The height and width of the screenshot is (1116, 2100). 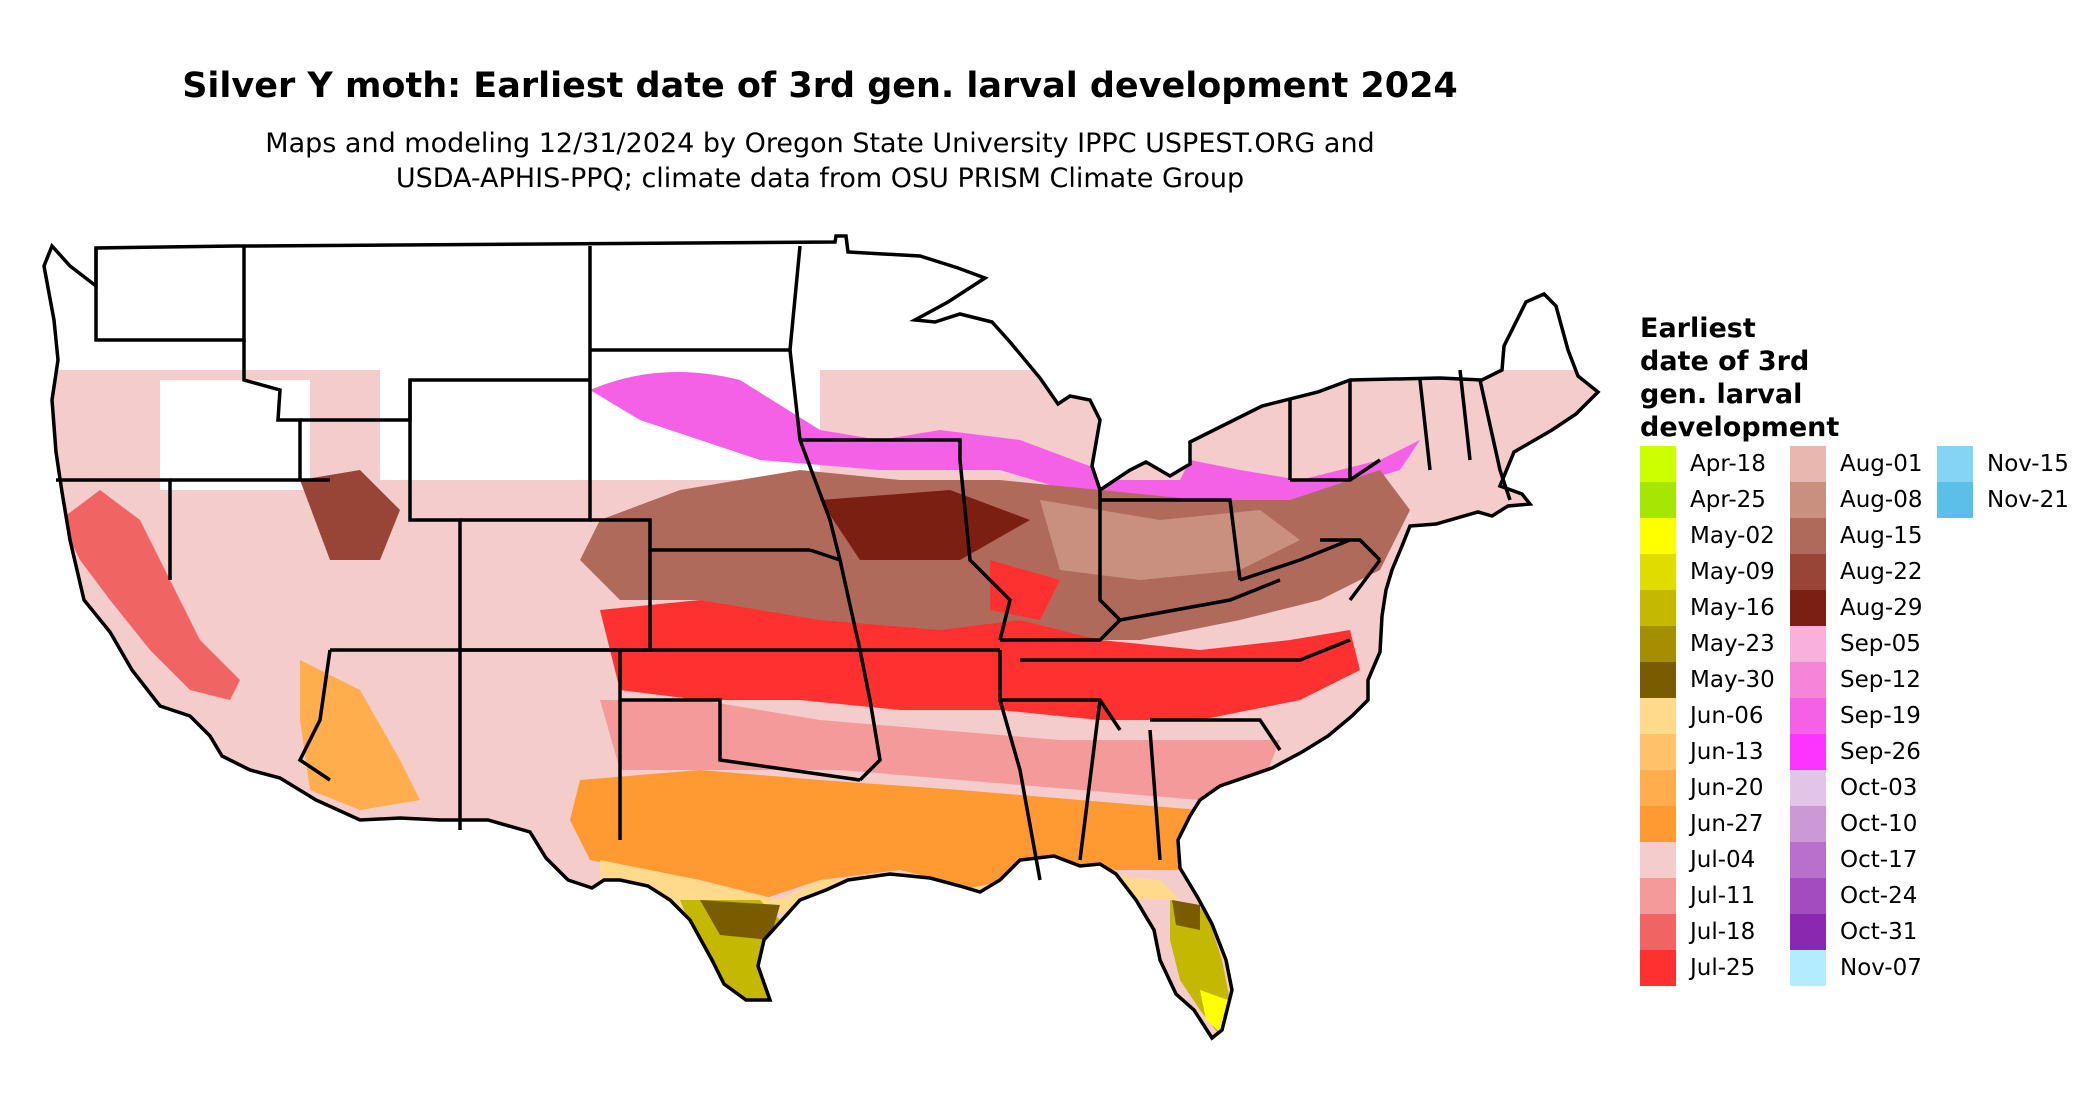 I want to click on legend-title-line: Earliest, so click(x=1698, y=328).